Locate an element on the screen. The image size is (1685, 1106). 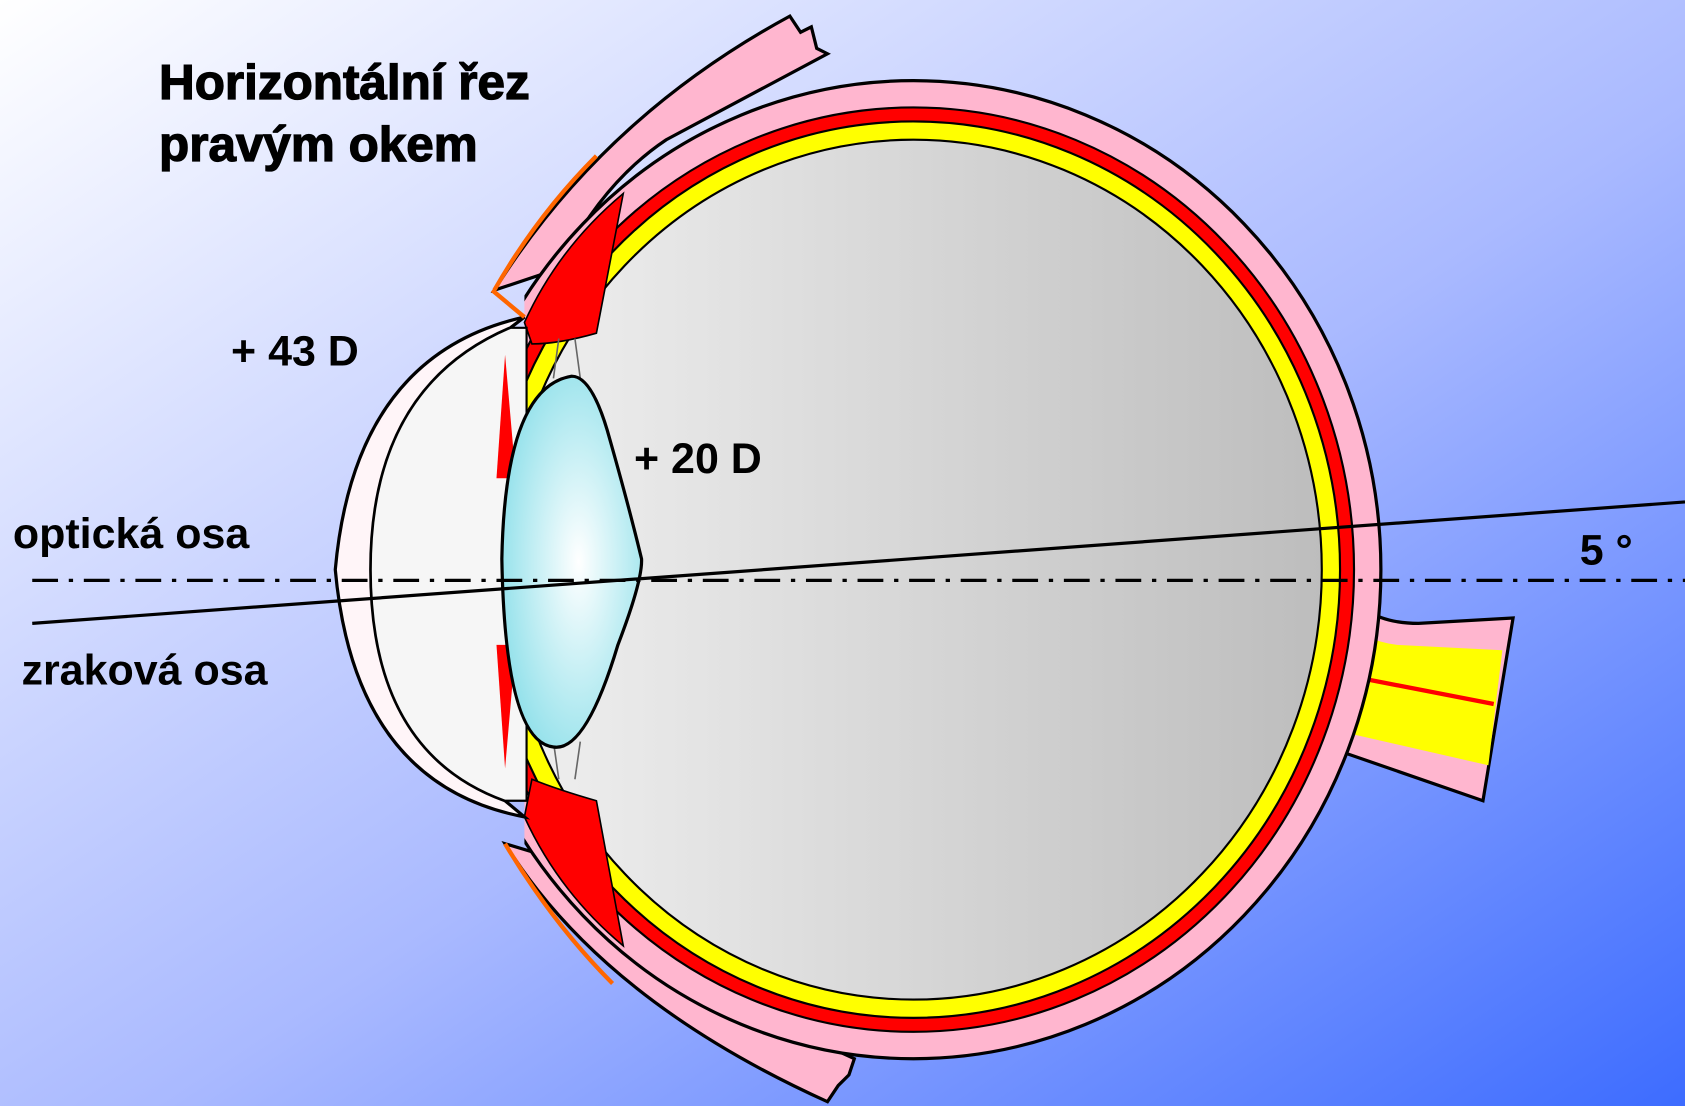
muscle-top is located at coordinates (660, 154).